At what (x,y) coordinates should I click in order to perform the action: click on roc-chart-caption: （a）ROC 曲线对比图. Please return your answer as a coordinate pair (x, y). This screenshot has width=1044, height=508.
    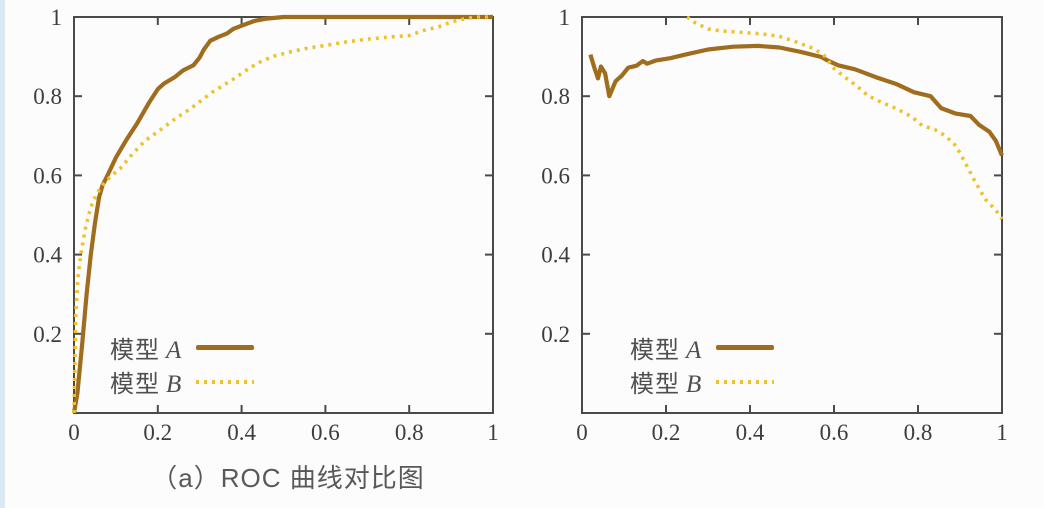
    Looking at the image, I should click on (288, 478).